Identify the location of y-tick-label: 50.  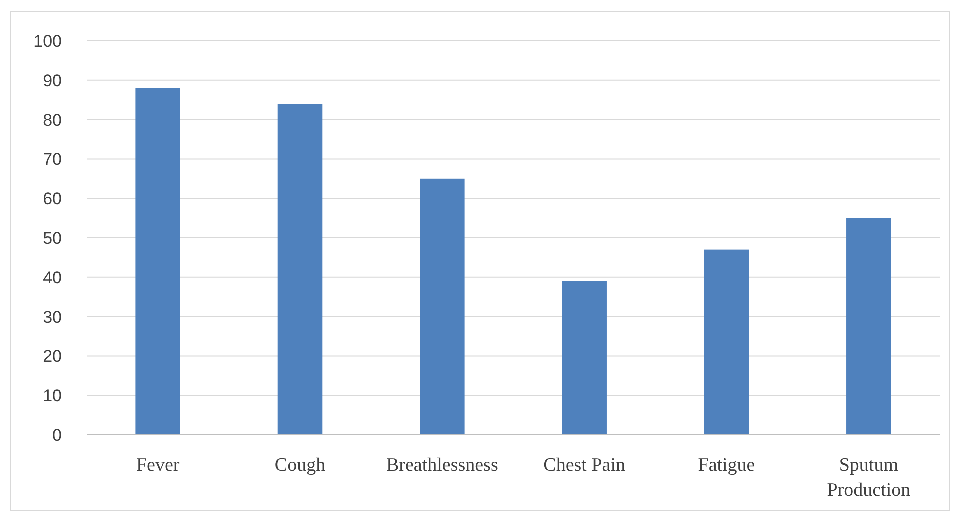
(52, 238).